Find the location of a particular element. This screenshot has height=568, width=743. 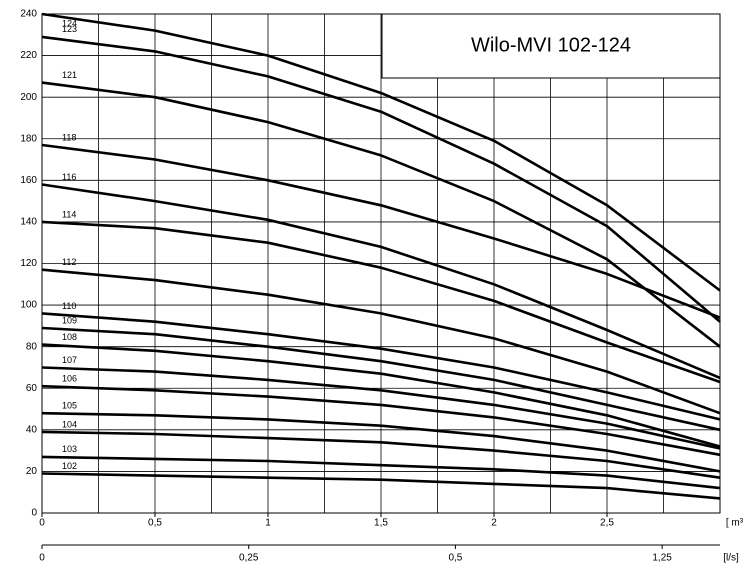

curve-label: 103 is located at coordinates (69, 449).